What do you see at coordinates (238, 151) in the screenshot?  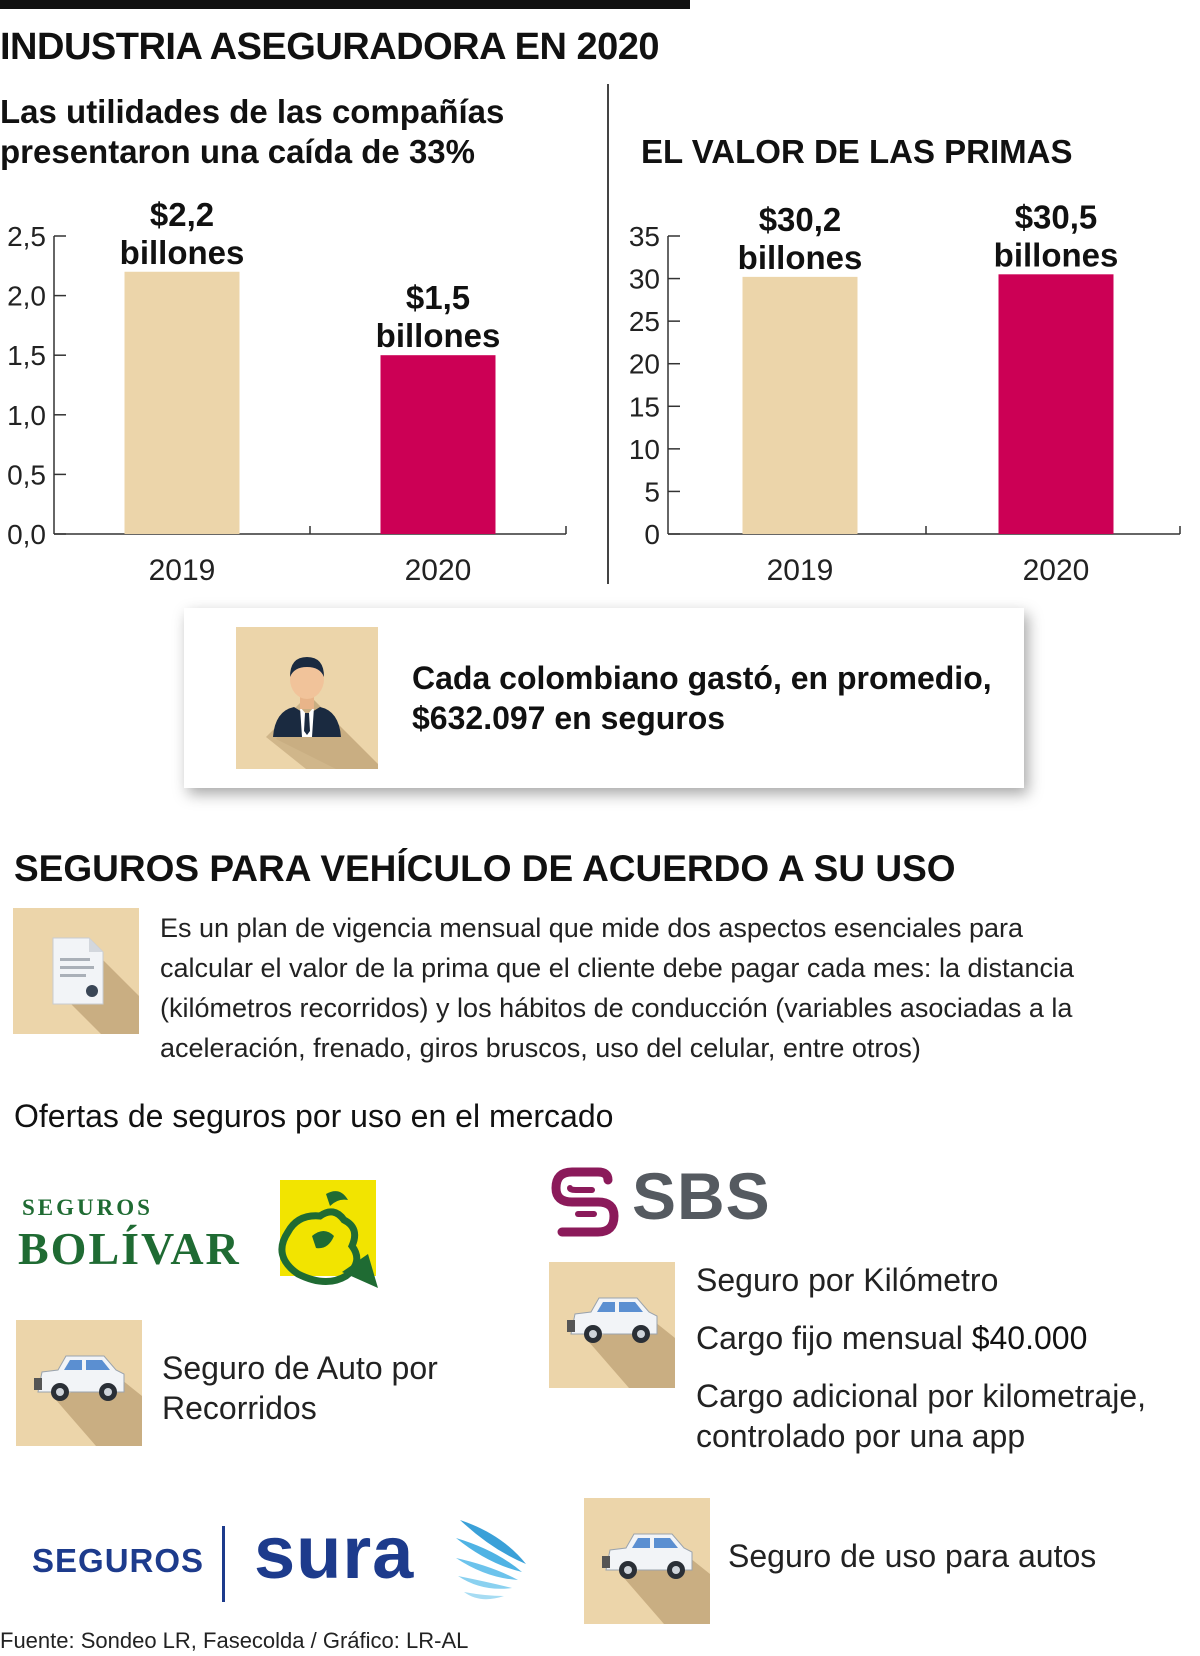 I see `chart1-title-line-2: presentaron una caída de 33%` at bounding box center [238, 151].